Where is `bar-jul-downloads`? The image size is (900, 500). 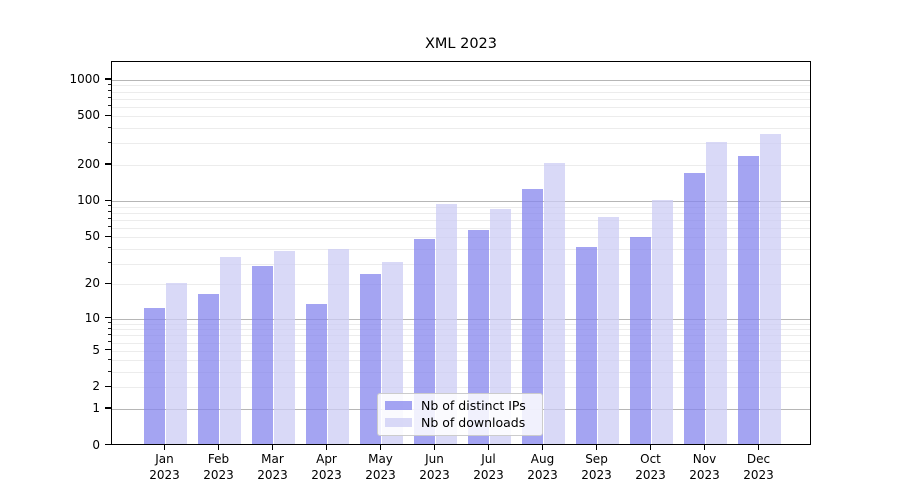 bar-jul-downloads is located at coordinates (501, 326).